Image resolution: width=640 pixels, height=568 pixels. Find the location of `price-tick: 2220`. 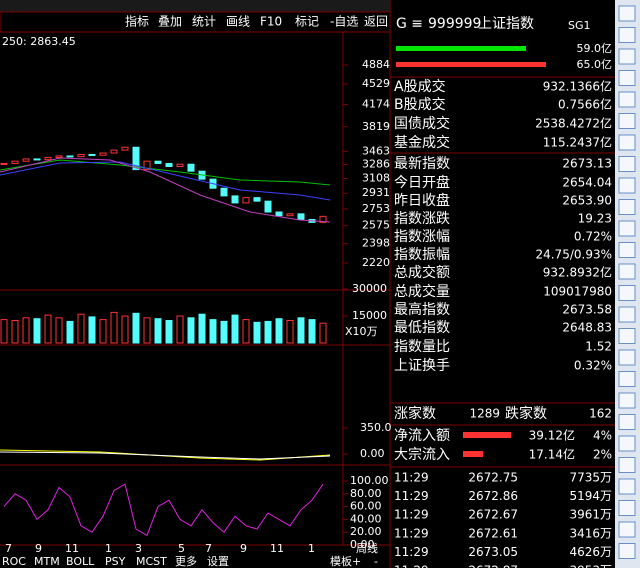

price-tick: 2220 is located at coordinates (376, 262).